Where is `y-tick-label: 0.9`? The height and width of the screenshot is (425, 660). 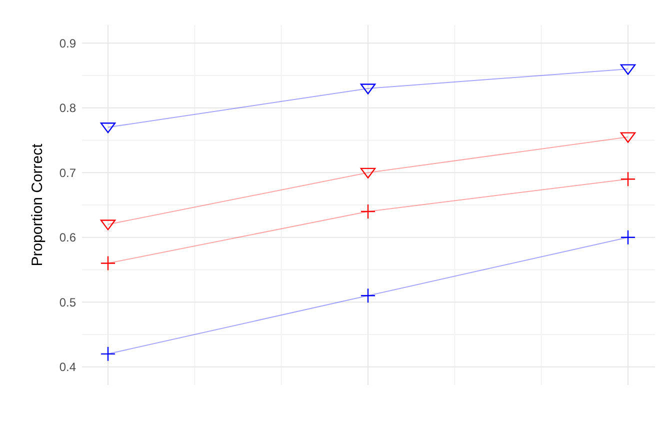 y-tick-label: 0.9 is located at coordinates (67, 43).